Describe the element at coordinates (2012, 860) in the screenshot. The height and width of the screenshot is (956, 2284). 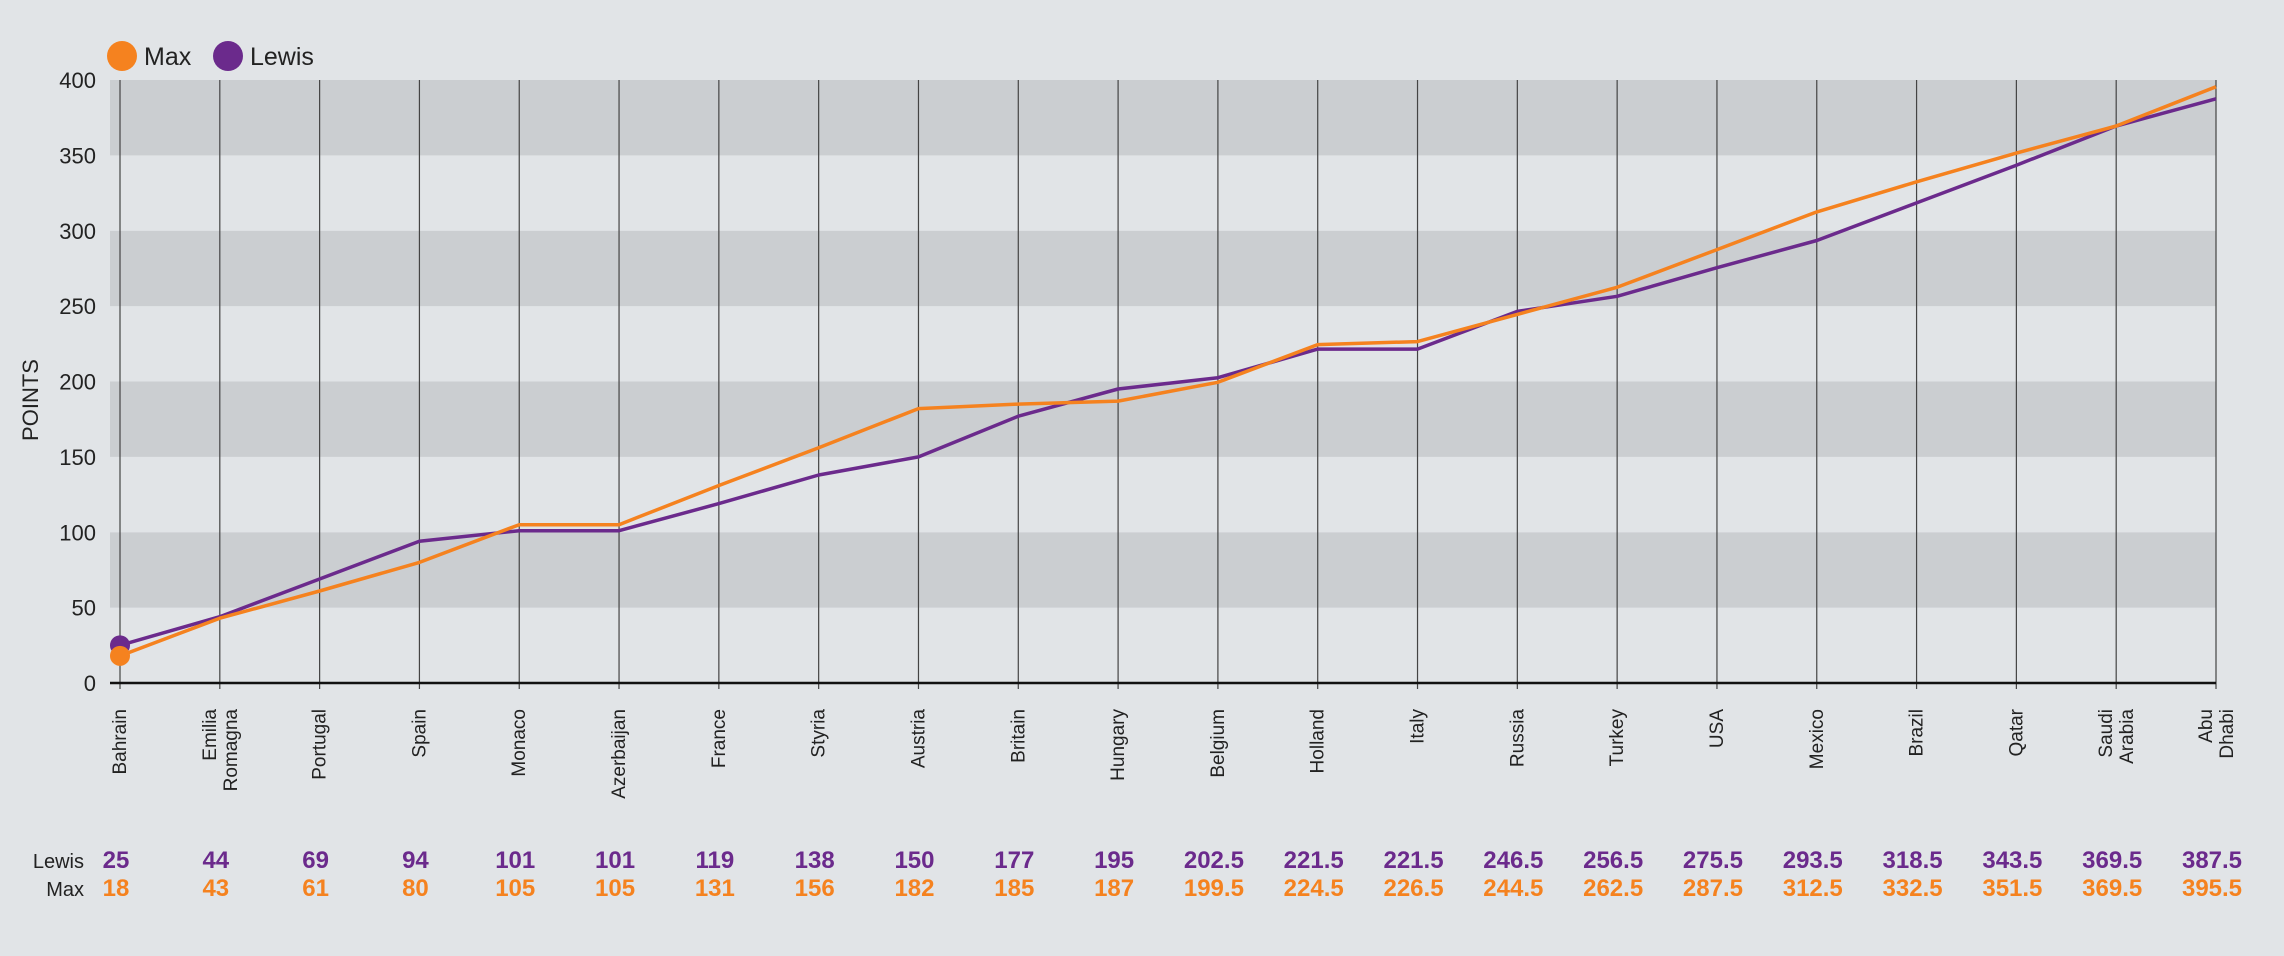
I see `data-label-lewis: 343.5` at that location.